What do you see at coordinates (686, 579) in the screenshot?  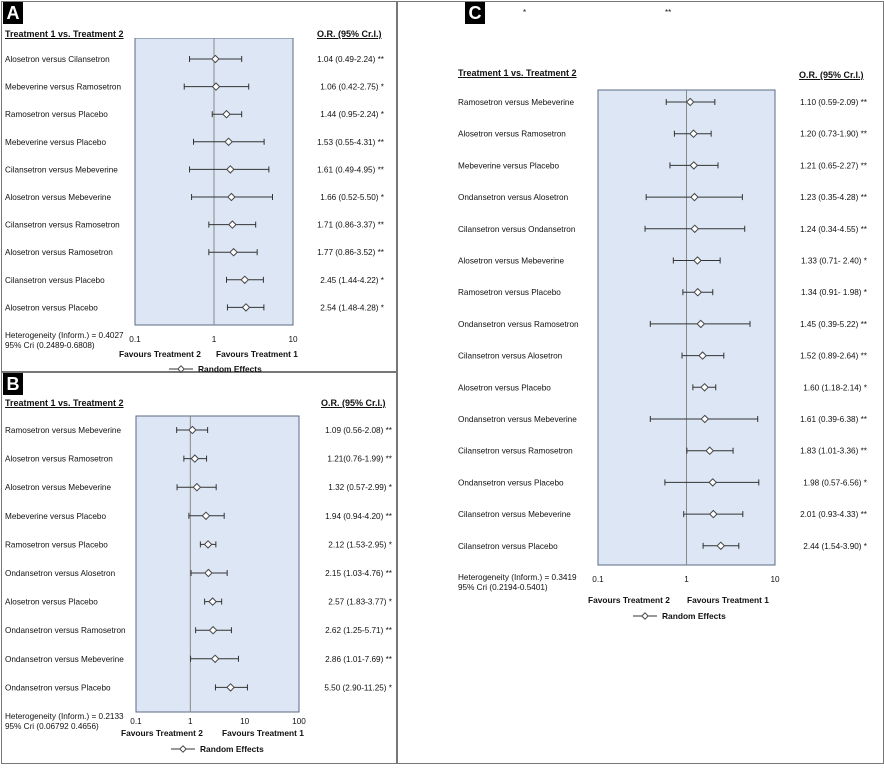 I see `panel-c-tick-label: 1` at bounding box center [686, 579].